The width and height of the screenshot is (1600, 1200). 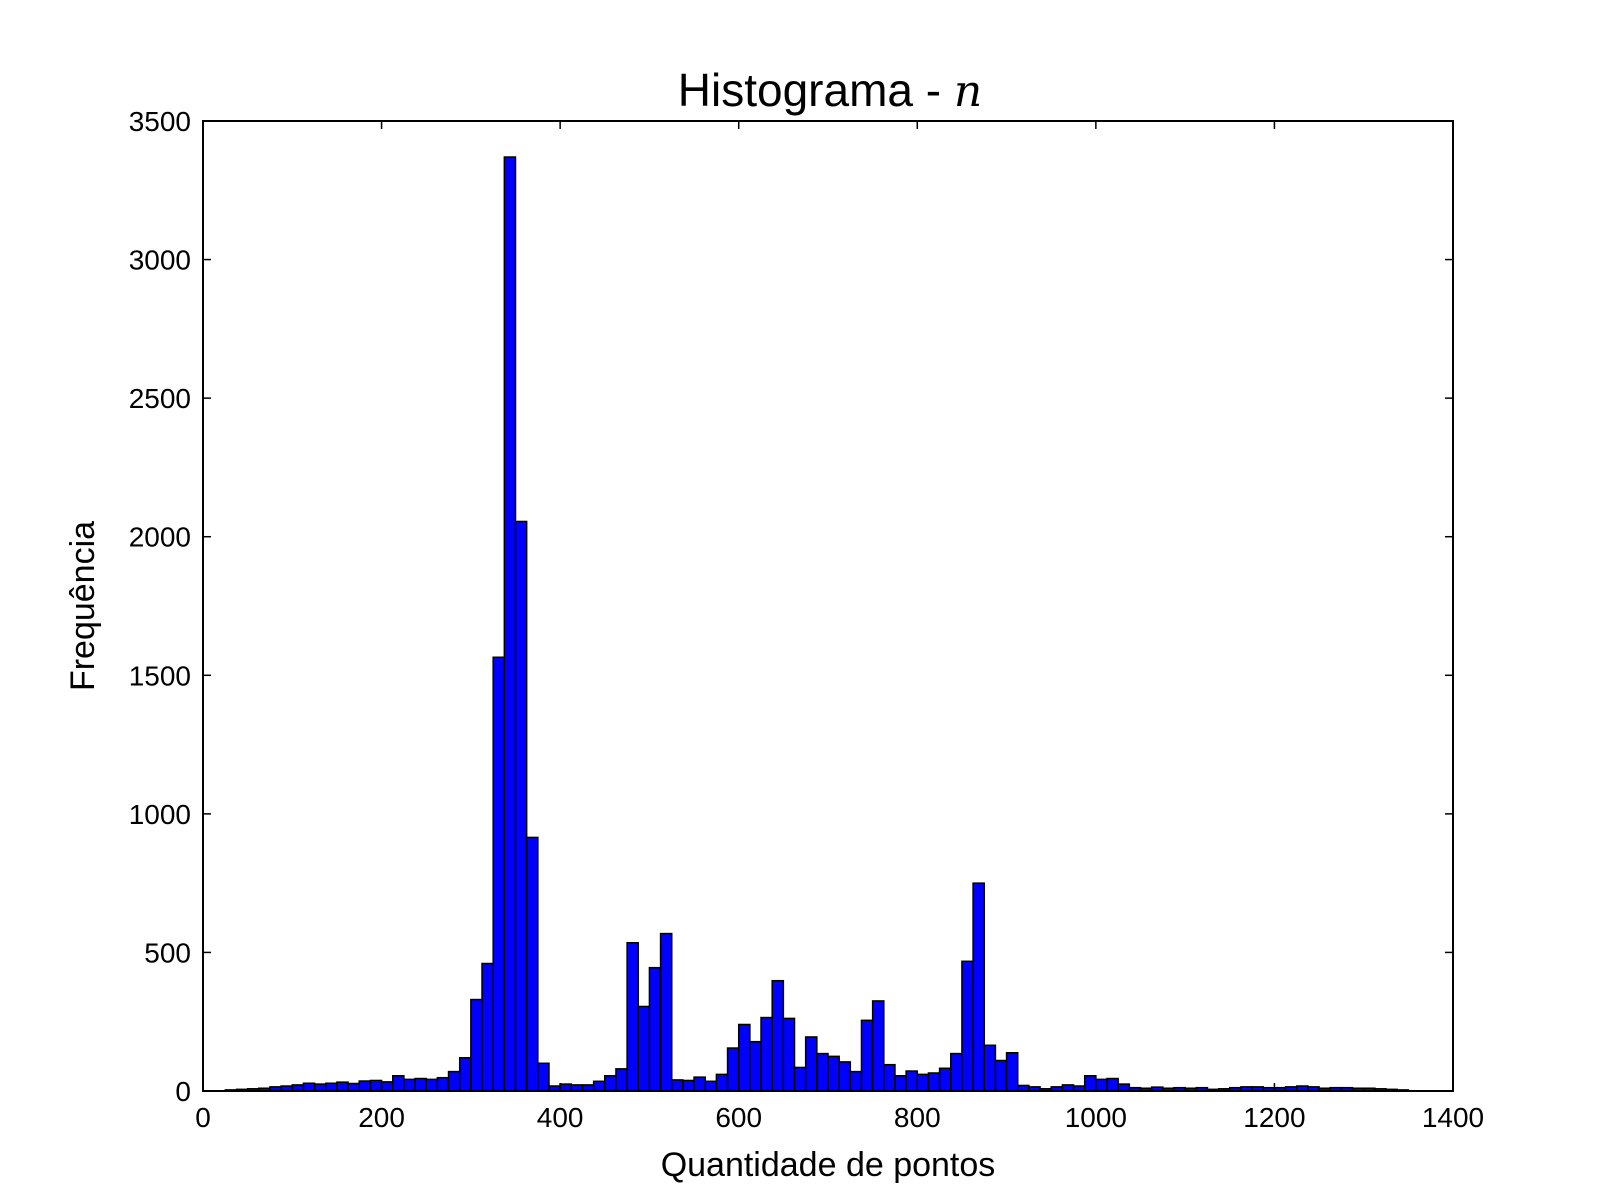 What do you see at coordinates (1274, 1117) in the screenshot?
I see `x-tick-label: 1200` at bounding box center [1274, 1117].